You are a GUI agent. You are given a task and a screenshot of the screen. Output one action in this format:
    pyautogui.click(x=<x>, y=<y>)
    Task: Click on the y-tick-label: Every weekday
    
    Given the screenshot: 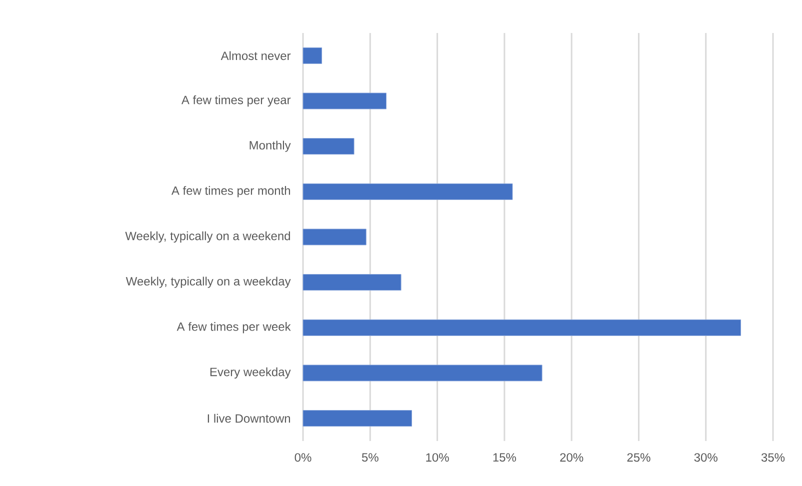 What is the action you would take?
    pyautogui.click(x=250, y=373)
    